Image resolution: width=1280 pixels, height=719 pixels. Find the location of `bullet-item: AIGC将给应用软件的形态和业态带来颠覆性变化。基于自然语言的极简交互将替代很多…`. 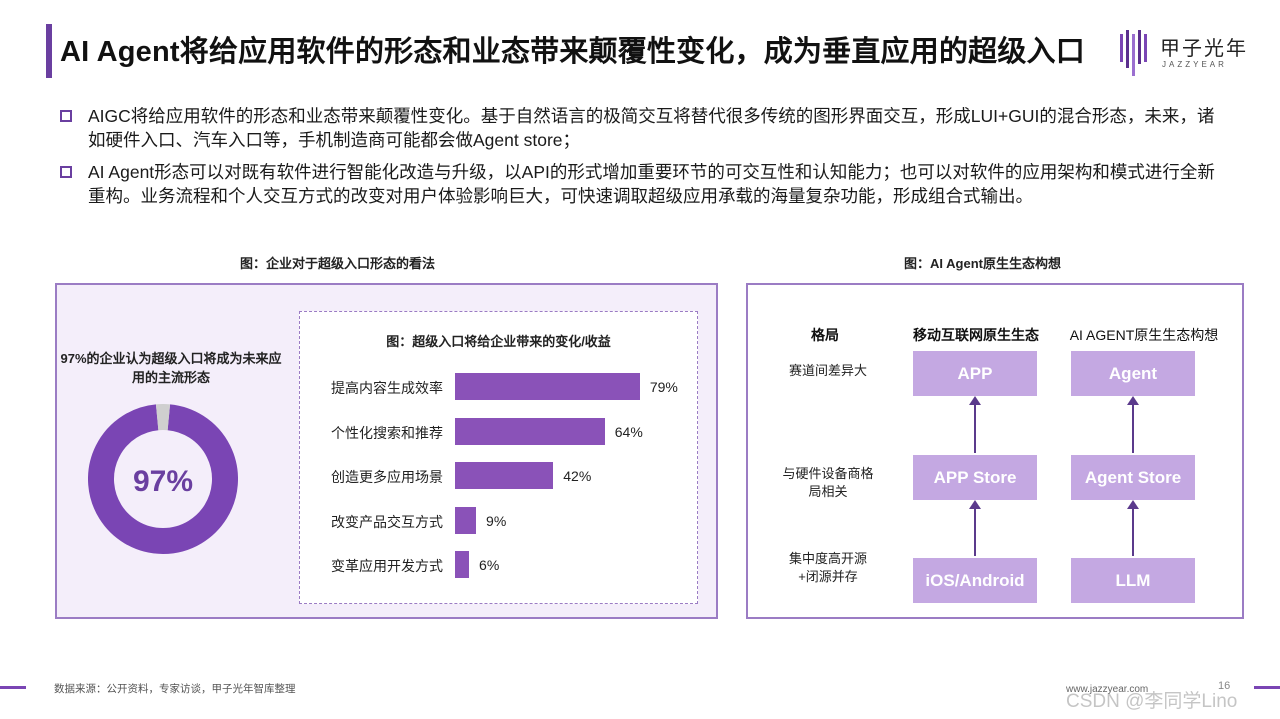

bullet-item: AIGC将给应用软件的形态和业态带来颠覆性变化。基于自然语言的极简交互将替代很多… is located at coordinates (645, 128).